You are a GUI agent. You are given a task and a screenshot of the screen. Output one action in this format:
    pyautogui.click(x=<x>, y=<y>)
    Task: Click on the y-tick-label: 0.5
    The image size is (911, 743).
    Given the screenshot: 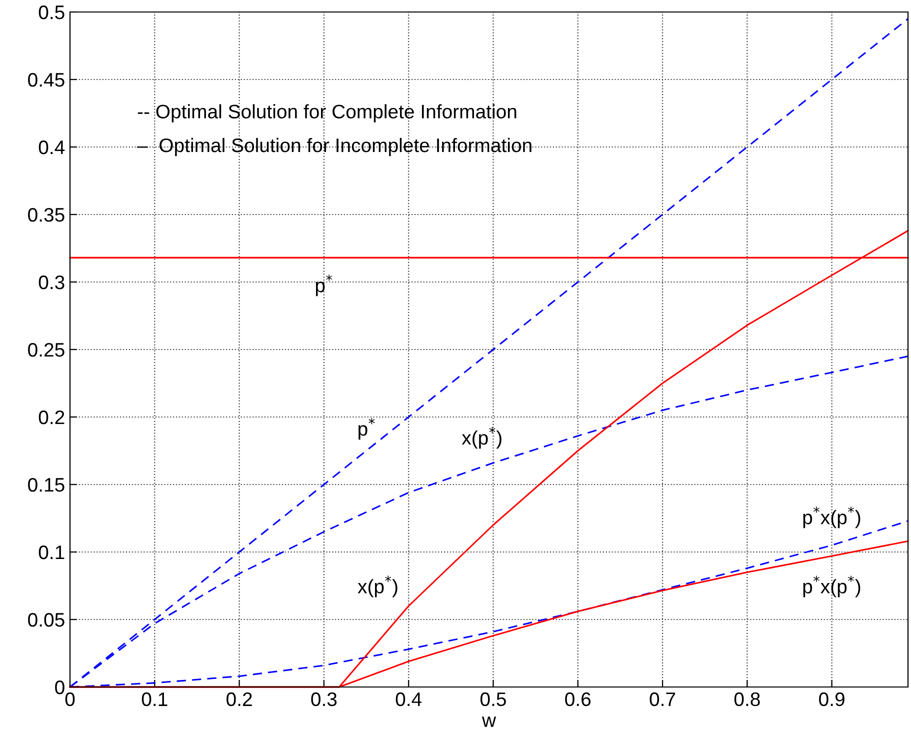 What is the action you would take?
    pyautogui.click(x=51, y=12)
    